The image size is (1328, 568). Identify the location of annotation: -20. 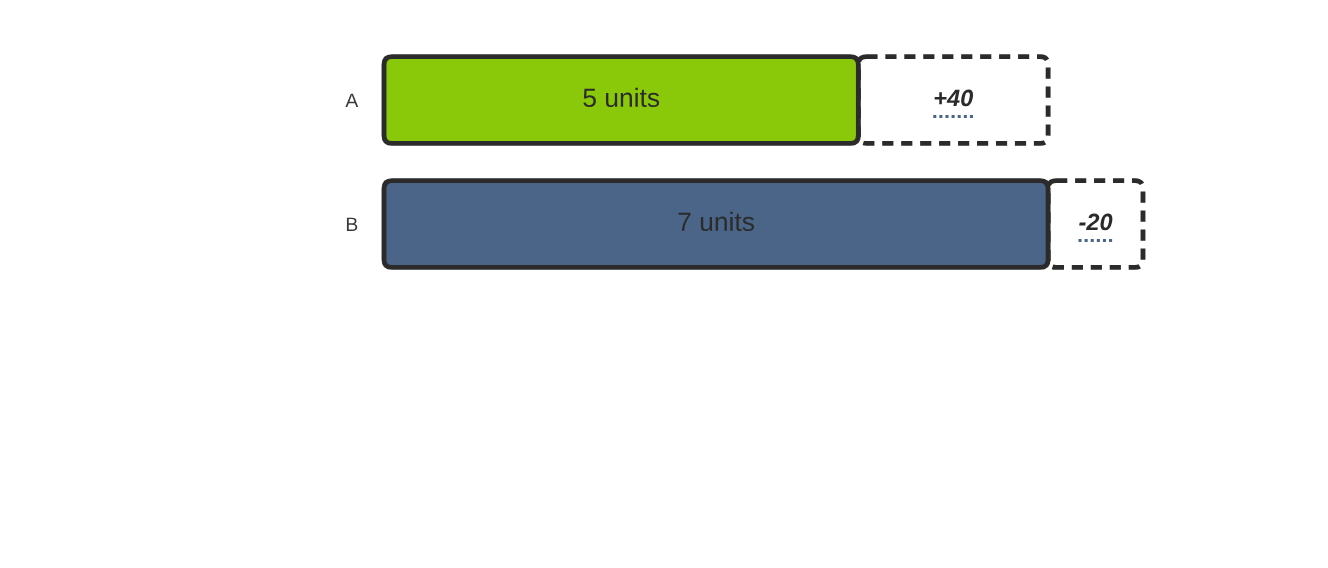
(1096, 222).